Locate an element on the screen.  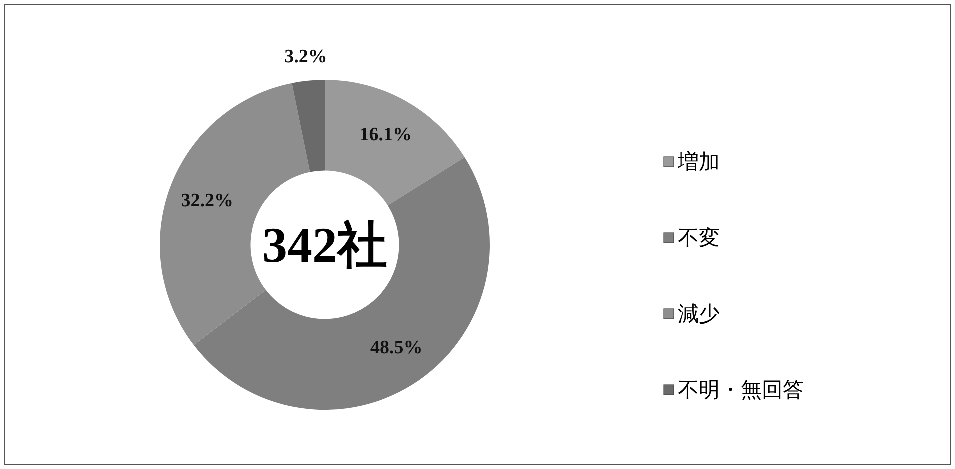
data-label: 3.2% is located at coordinates (306, 57).